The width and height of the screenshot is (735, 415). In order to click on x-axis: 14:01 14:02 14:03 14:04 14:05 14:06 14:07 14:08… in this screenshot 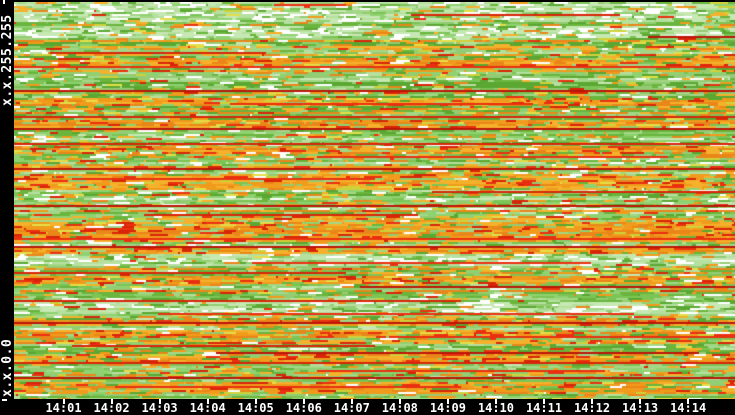, I will do `click(367, 407)`.